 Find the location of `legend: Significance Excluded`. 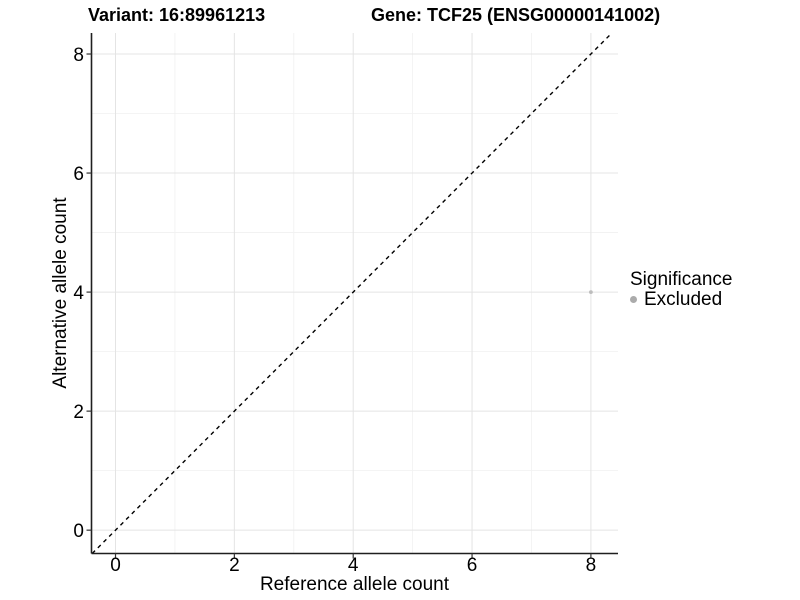

legend: Significance Excluded is located at coordinates (681, 289).